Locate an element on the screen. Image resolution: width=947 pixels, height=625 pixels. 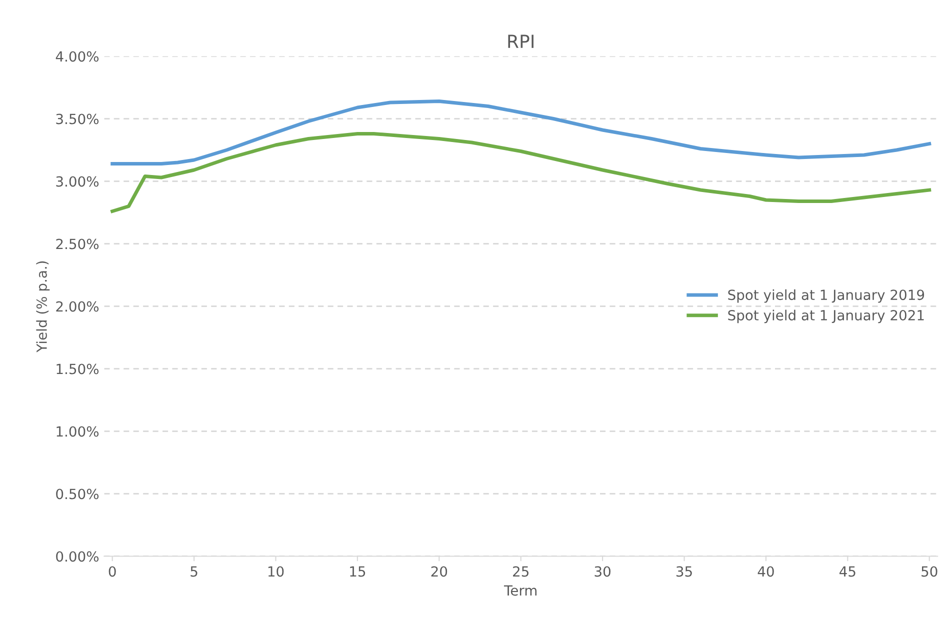
x-tick-label: 25 is located at coordinates (520, 571).